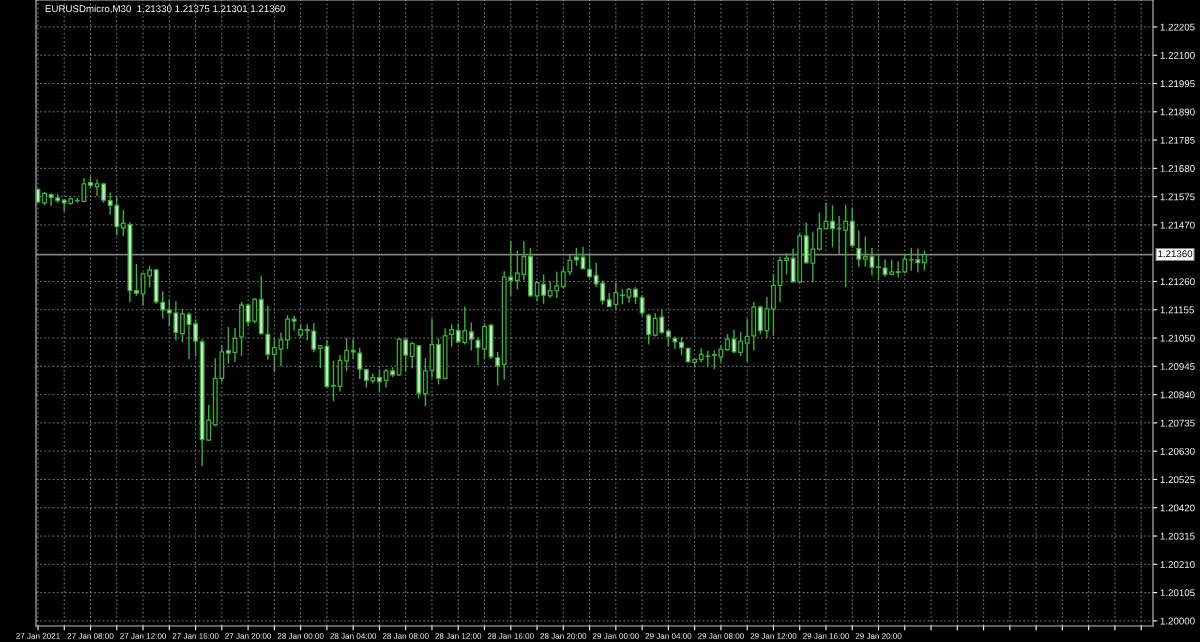 The image size is (1200, 642). Describe the element at coordinates (1177, 112) in the screenshot. I see `y-tick-label: 1.21890` at that location.